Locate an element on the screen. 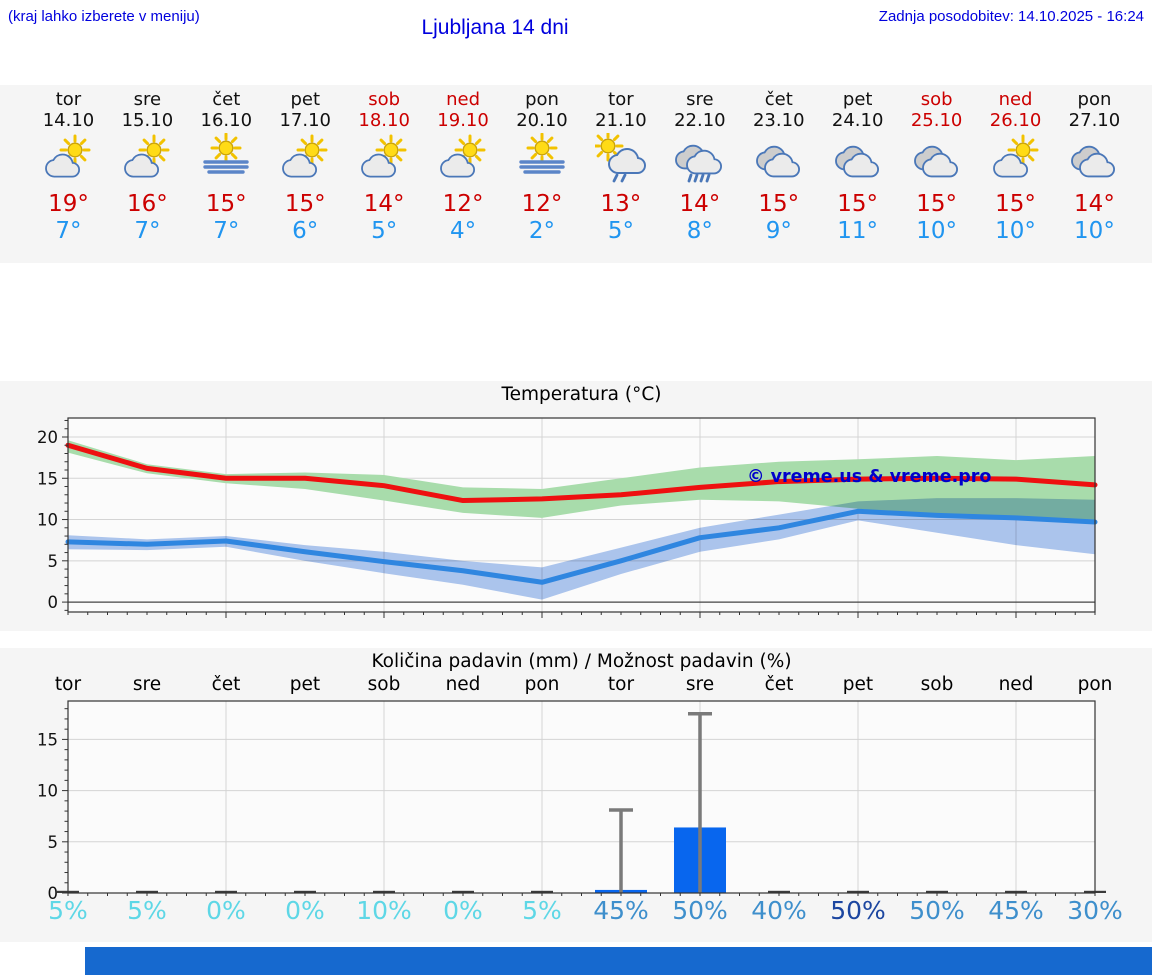  day-column: ned 26.10 15° 10° is located at coordinates (1015, 167).